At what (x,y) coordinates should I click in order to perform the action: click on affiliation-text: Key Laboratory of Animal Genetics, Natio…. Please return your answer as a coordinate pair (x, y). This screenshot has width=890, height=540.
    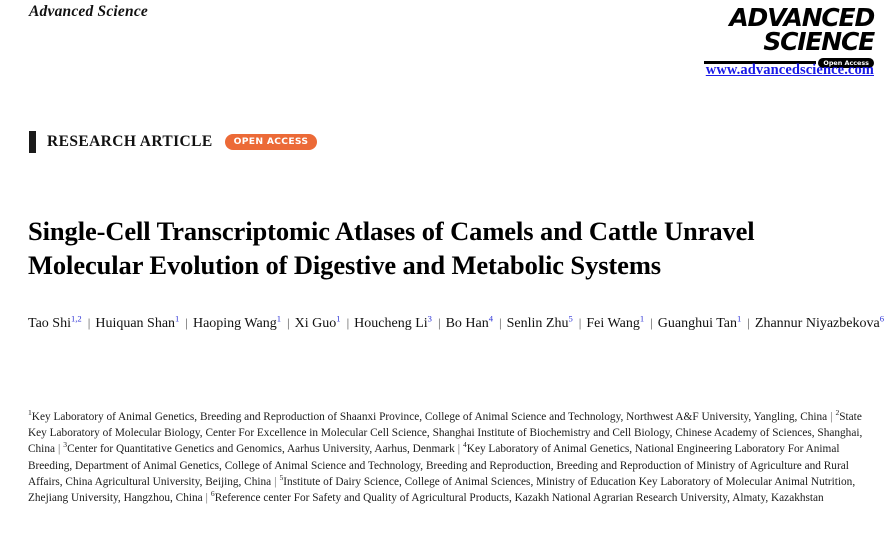
    Looking at the image, I should click on (438, 465).